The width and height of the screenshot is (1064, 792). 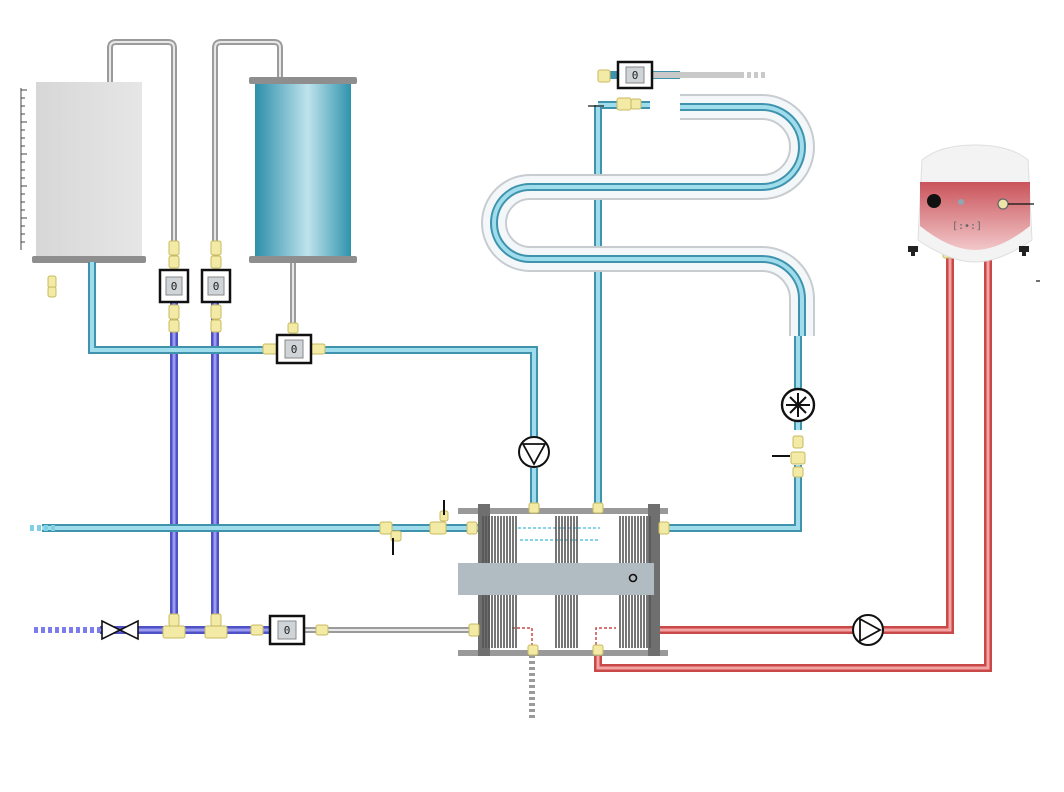 I want to click on plate-heat-exchanger, so click(x=563, y=580).